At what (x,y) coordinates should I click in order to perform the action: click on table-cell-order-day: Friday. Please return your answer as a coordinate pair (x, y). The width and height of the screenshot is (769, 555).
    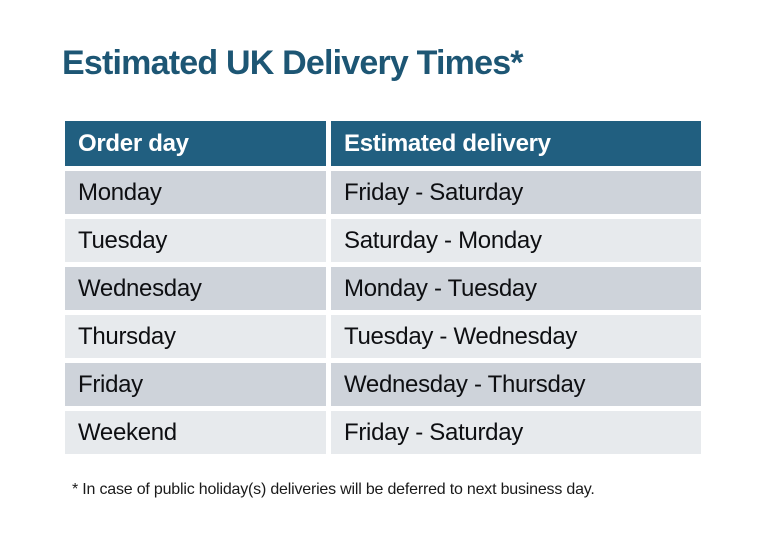
    Looking at the image, I should click on (195, 384).